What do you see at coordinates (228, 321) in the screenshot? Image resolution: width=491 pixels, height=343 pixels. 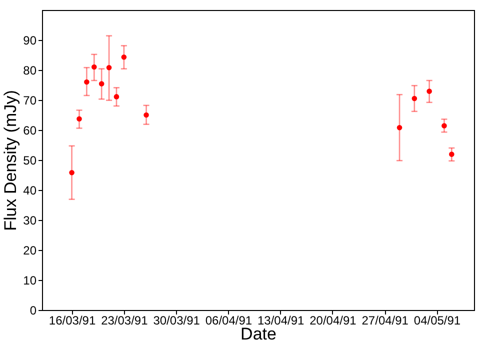 I see `x-tick-label: 06/04/91` at bounding box center [228, 321].